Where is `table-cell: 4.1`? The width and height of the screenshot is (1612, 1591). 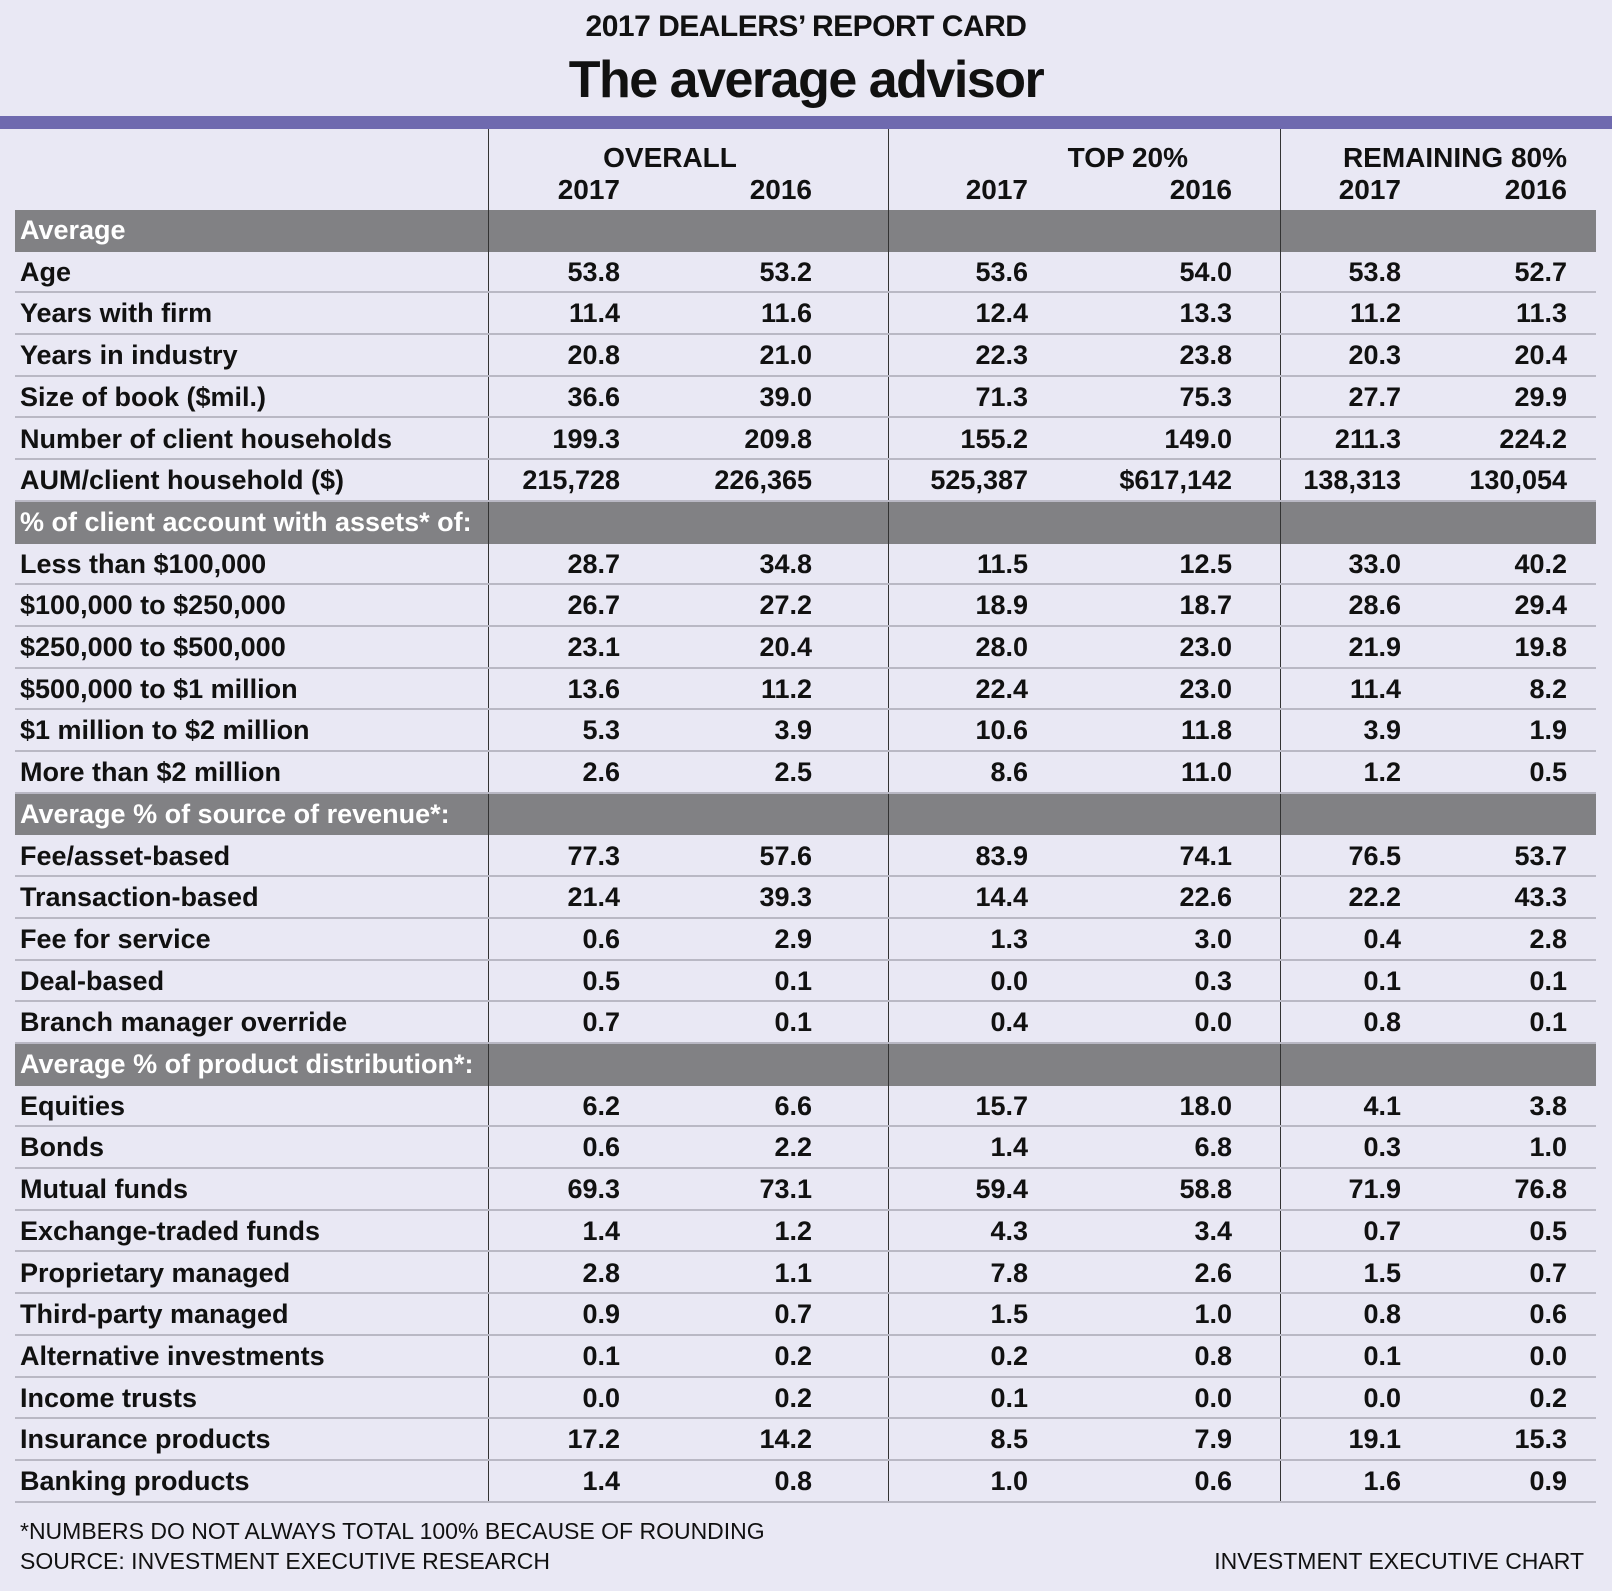 table-cell: 4.1 is located at coordinates (1382, 1105).